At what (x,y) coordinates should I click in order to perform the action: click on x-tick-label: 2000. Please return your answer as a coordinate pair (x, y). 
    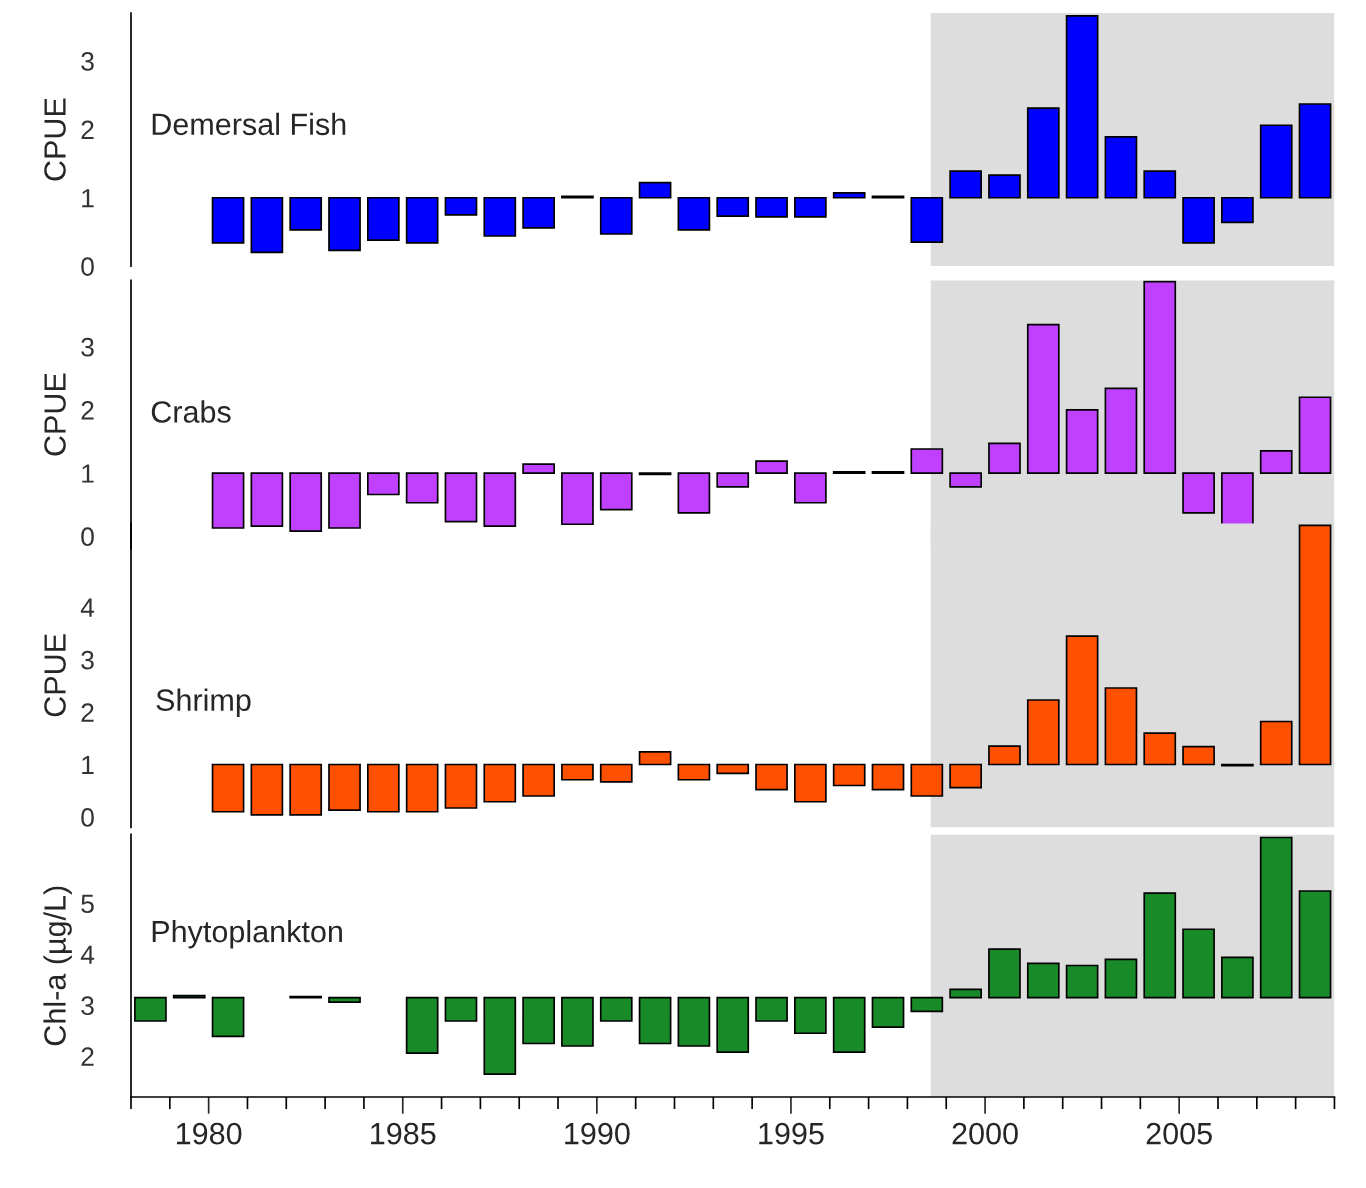
    Looking at the image, I should click on (985, 1133).